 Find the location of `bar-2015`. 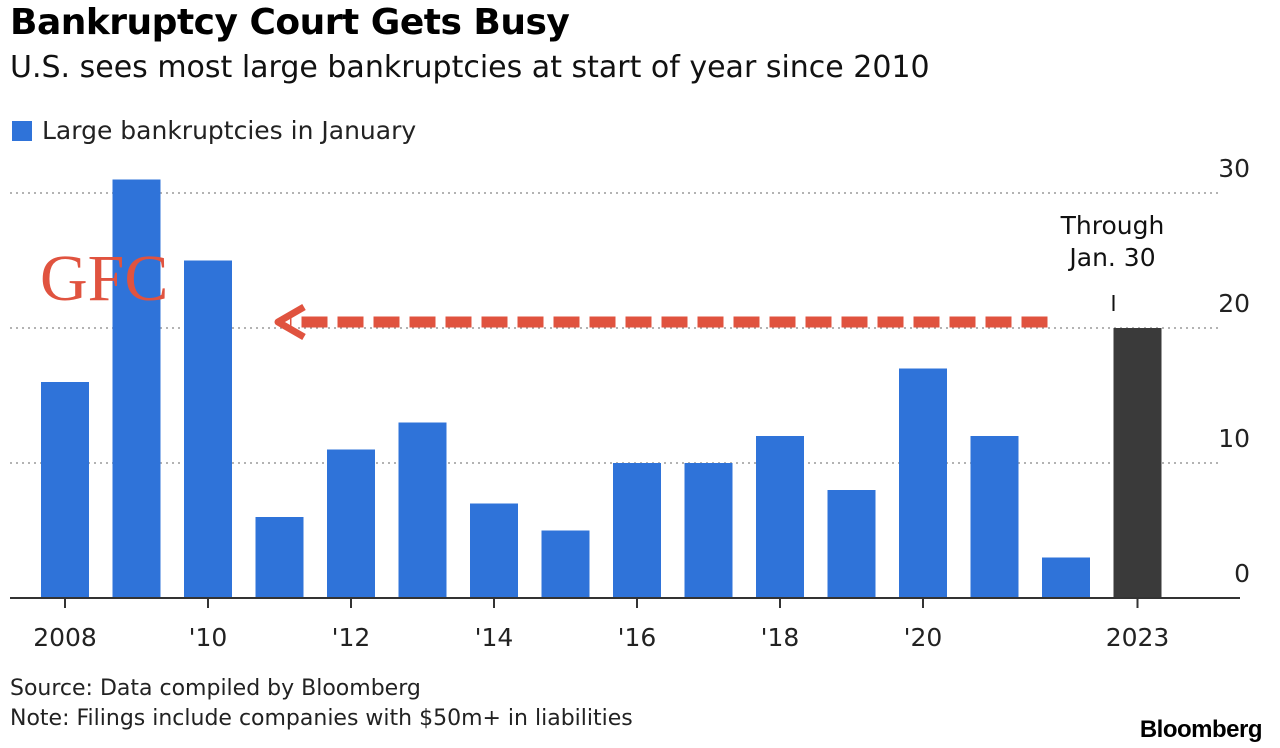

bar-2015 is located at coordinates (565, 564).